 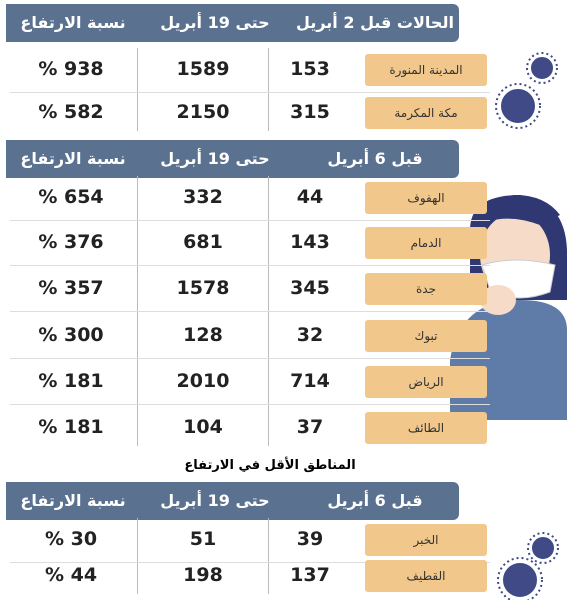 What do you see at coordinates (310, 112) in the screenshot?
I see `before-value: 315` at bounding box center [310, 112].